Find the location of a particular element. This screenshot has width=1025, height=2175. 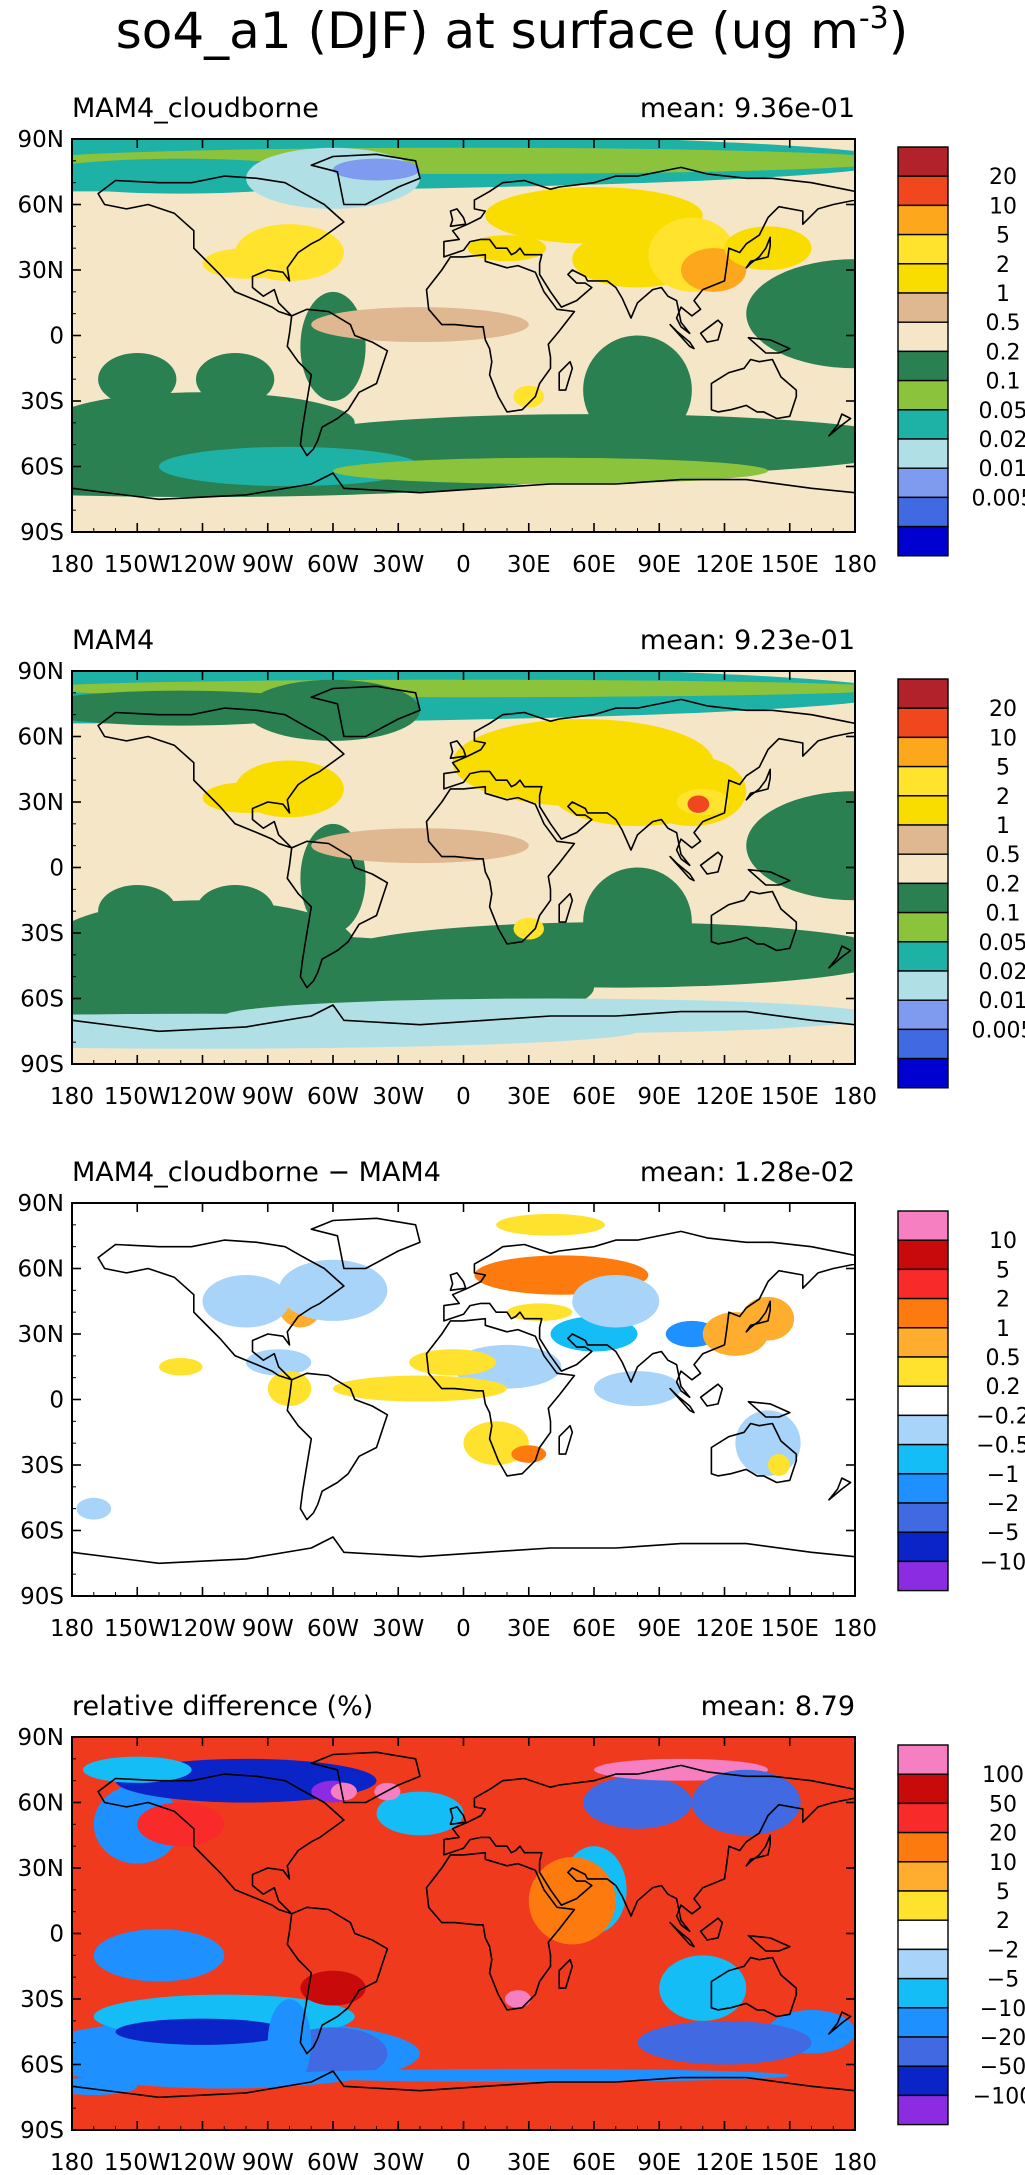

colorbar-label: 2 is located at coordinates (1003, 265).